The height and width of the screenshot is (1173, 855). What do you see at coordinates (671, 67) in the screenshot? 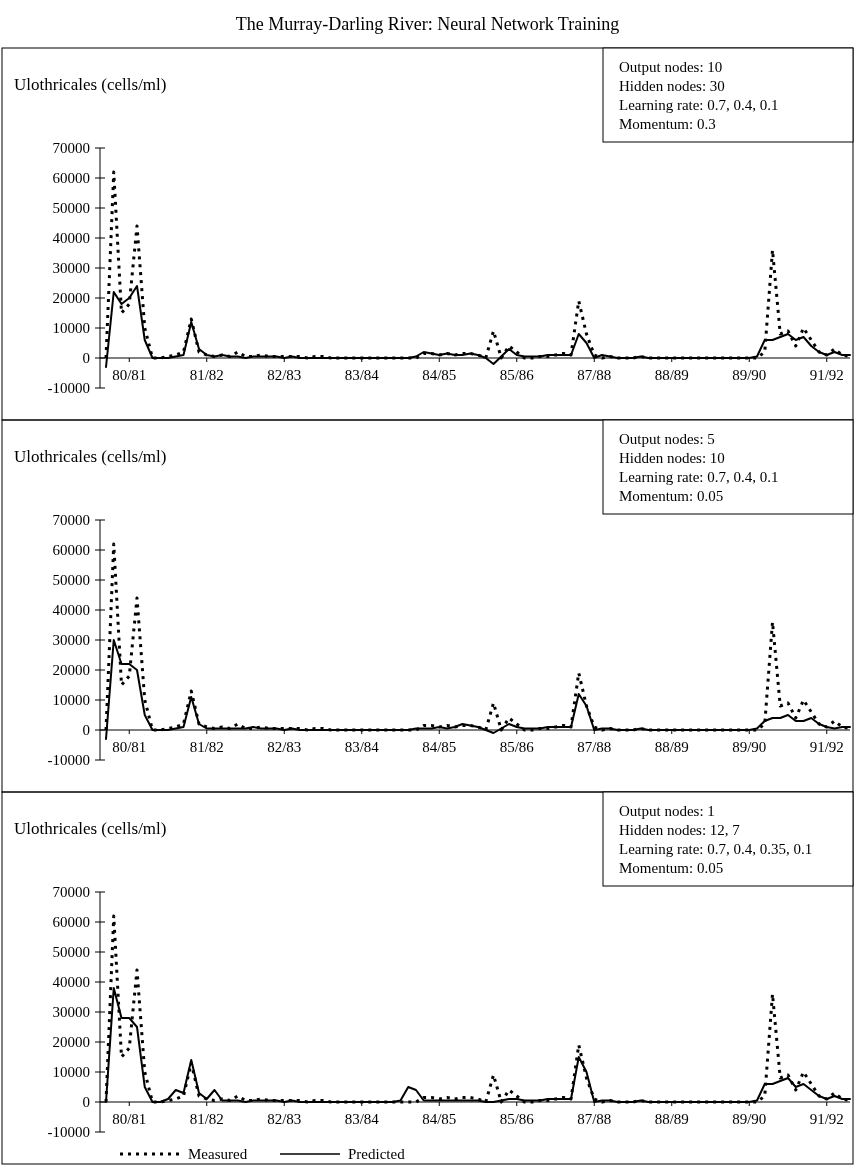
I see `text: Output nodes: 10` at bounding box center [671, 67].